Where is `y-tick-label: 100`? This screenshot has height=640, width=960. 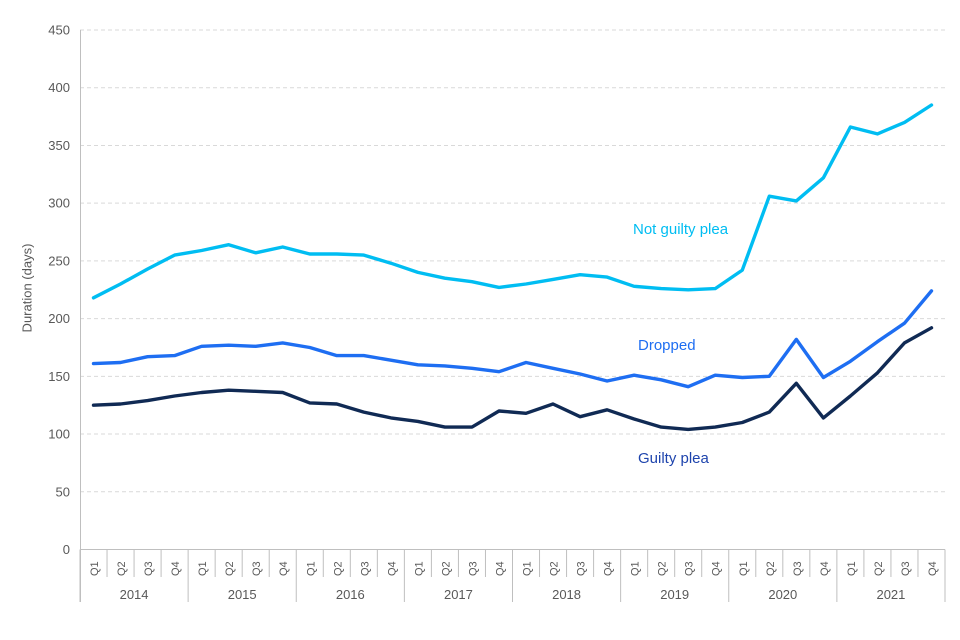
y-tick-label: 100 is located at coordinates (59, 434).